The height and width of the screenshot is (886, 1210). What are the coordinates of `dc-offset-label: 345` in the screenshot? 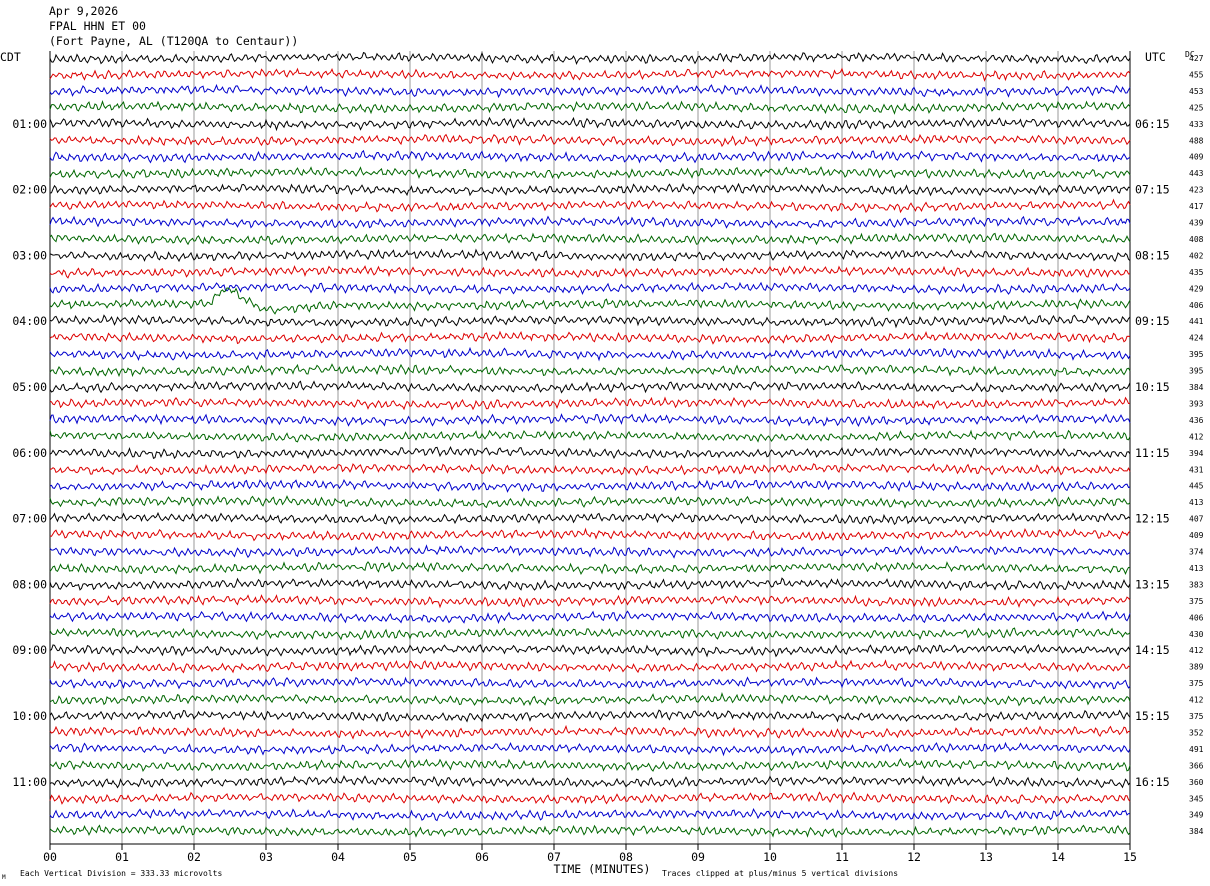 It's located at (1196, 798).